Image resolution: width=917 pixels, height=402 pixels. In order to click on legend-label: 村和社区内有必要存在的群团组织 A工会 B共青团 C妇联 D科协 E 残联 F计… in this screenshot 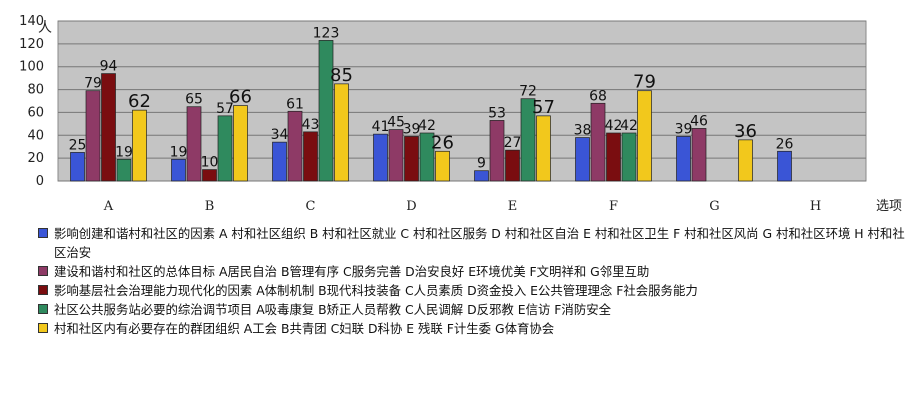, I will do `click(304, 328)`.